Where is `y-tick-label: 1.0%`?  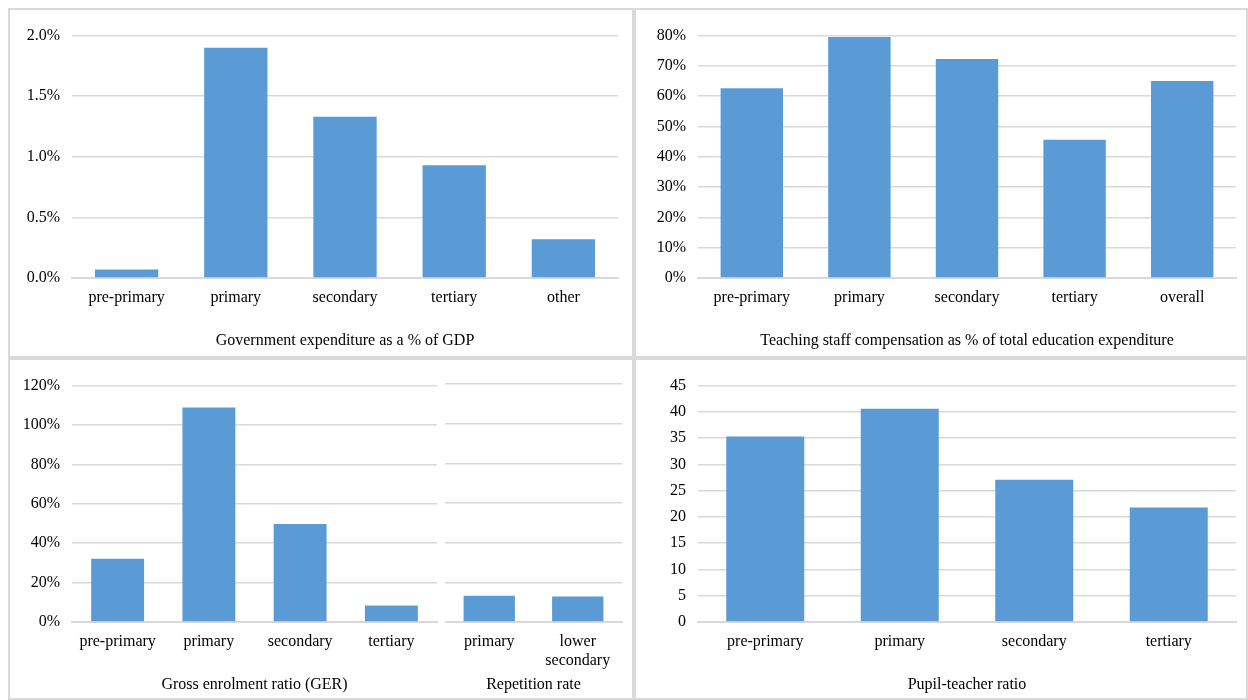
y-tick-label: 1.0% is located at coordinates (43, 155).